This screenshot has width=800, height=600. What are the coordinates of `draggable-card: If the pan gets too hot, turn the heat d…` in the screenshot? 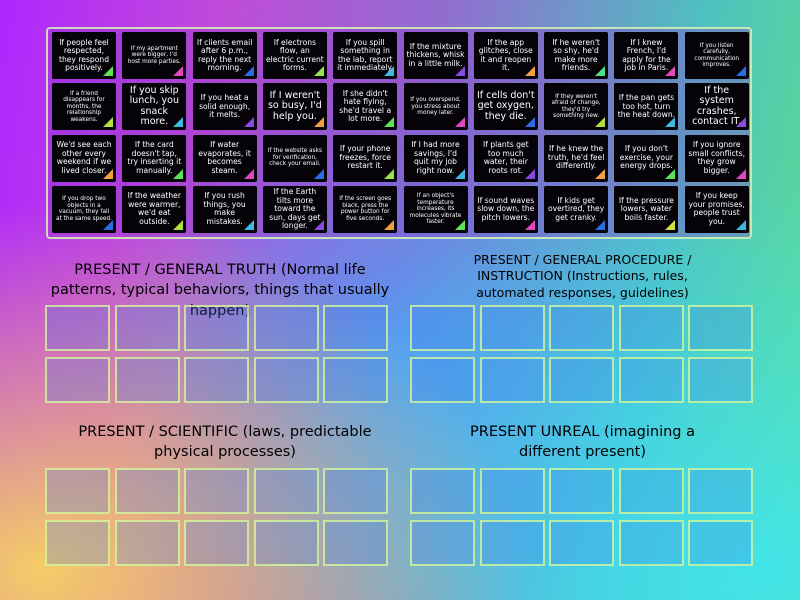 It's located at (646, 107).